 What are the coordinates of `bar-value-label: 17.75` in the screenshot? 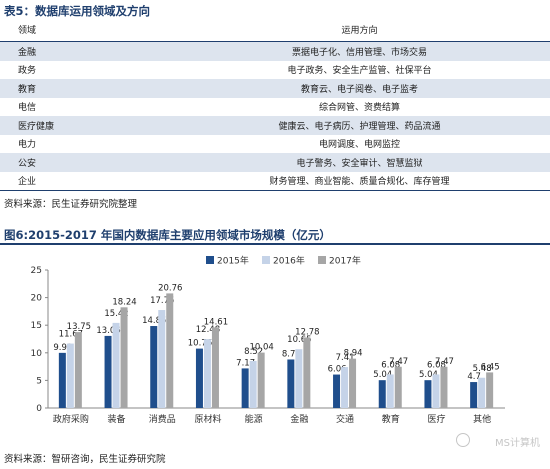 It's located at (162, 301).